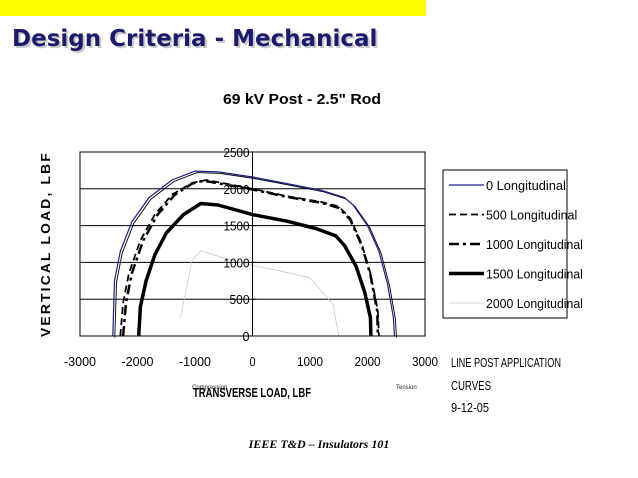 This screenshot has width=638, height=478. What do you see at coordinates (302, 99) in the screenshot?
I see `chart-title: 69 kV Post - 2.5" Rod` at bounding box center [302, 99].